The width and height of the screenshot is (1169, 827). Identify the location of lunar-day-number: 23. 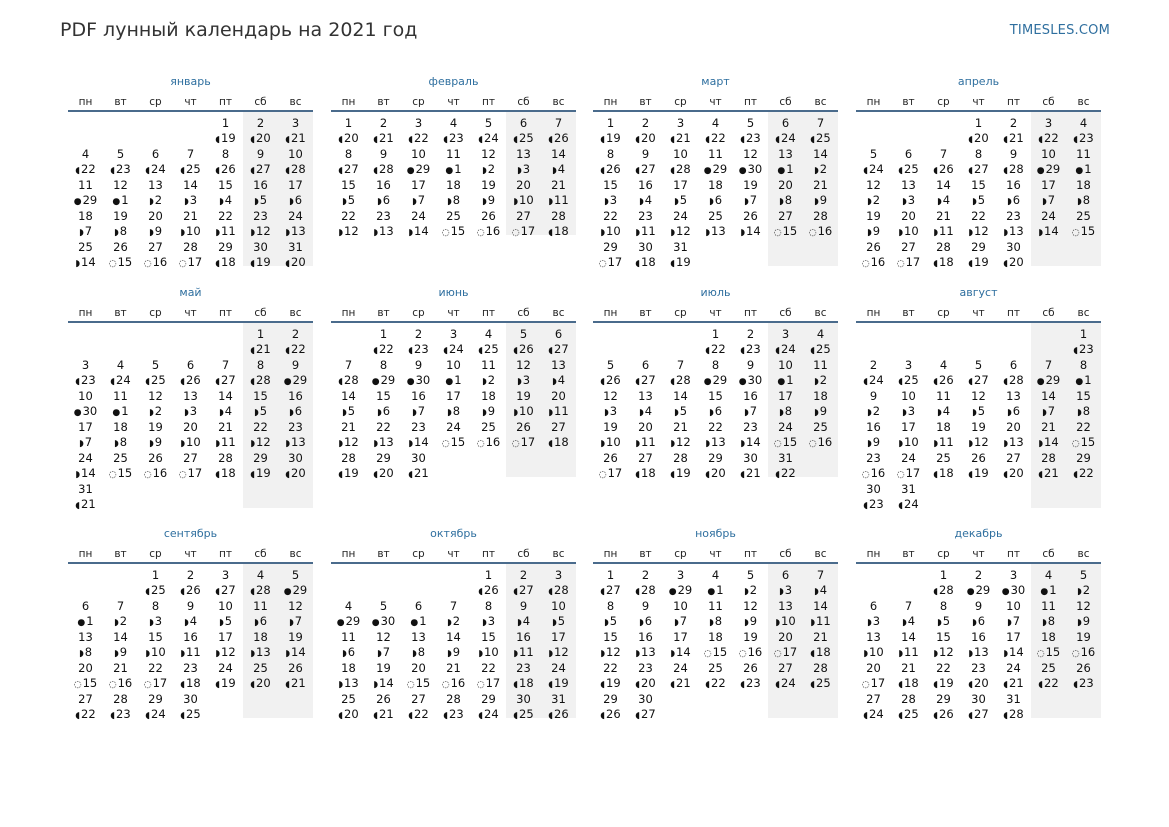
(753, 683).